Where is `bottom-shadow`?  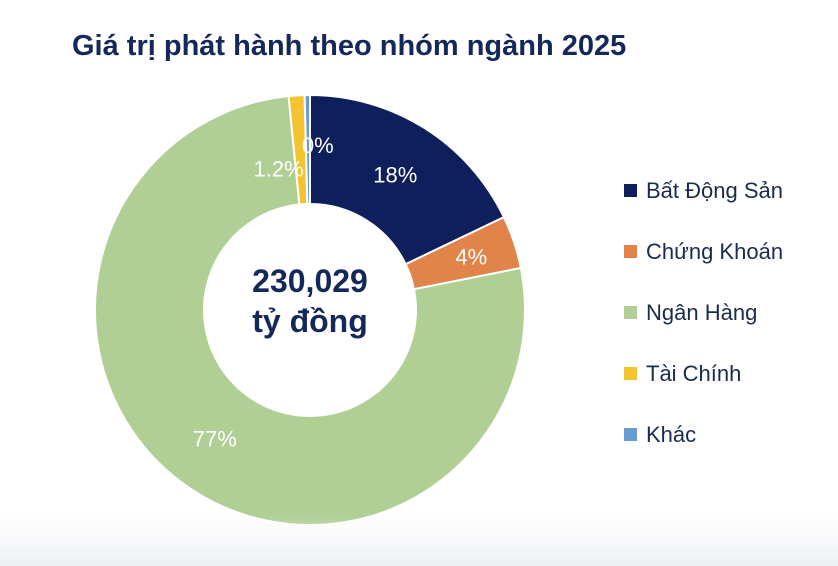
bottom-shadow is located at coordinates (419, 541).